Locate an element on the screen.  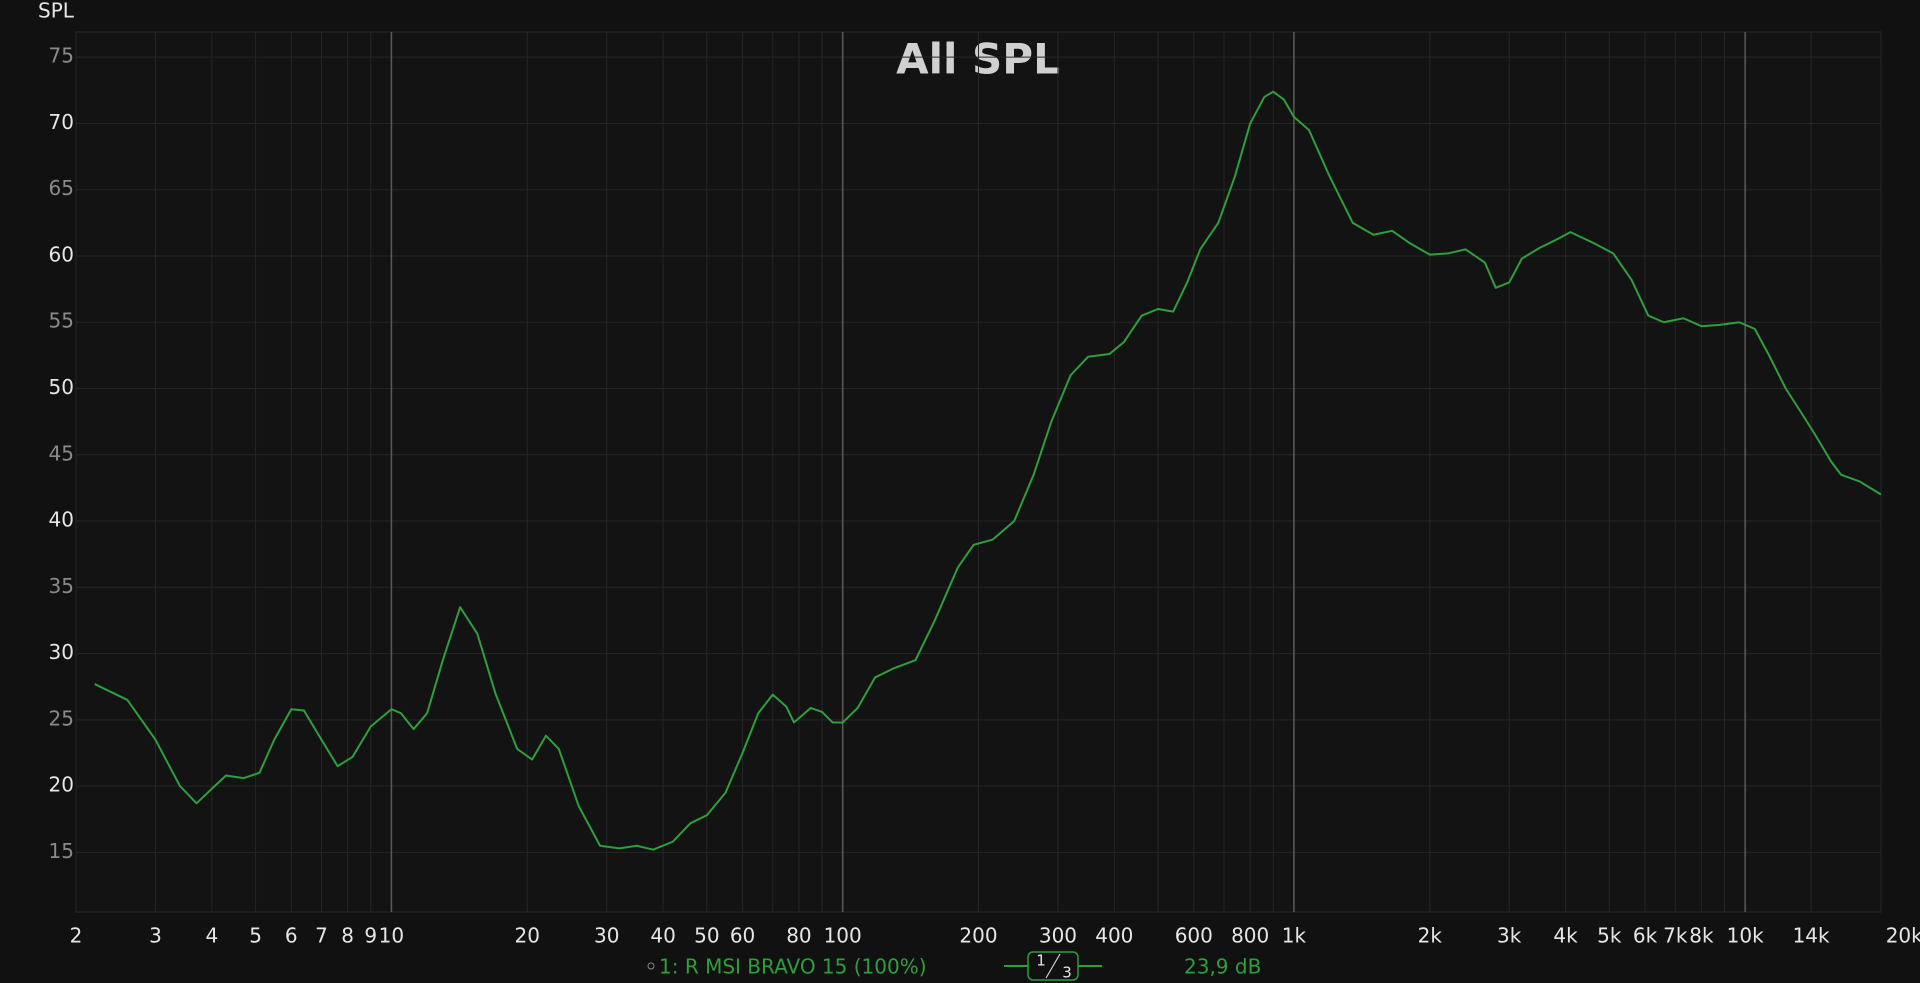
smoothing-slash is located at coordinates (1053, 966).